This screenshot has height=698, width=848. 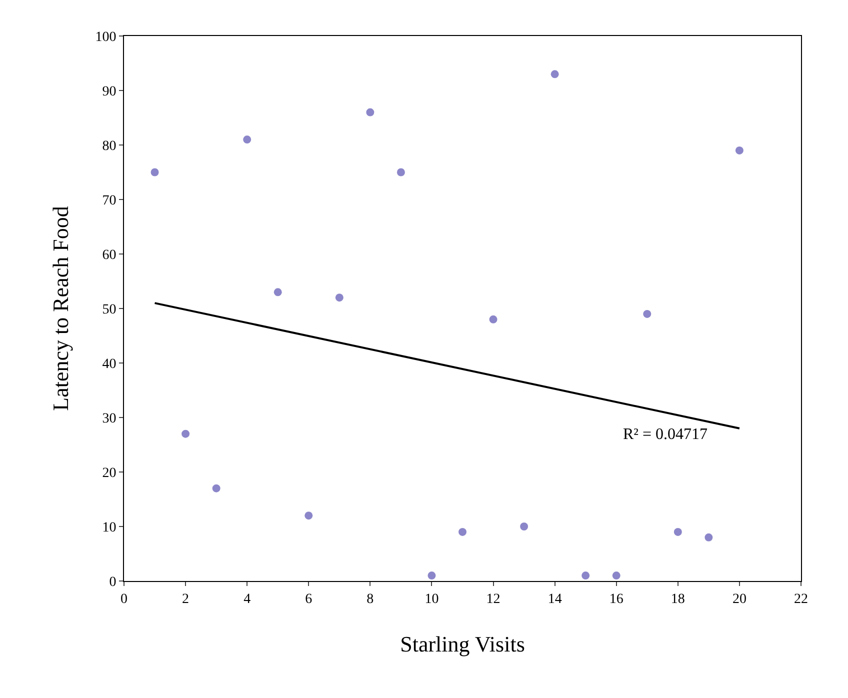 What do you see at coordinates (370, 599) in the screenshot?
I see `x-tick-label: 8` at bounding box center [370, 599].